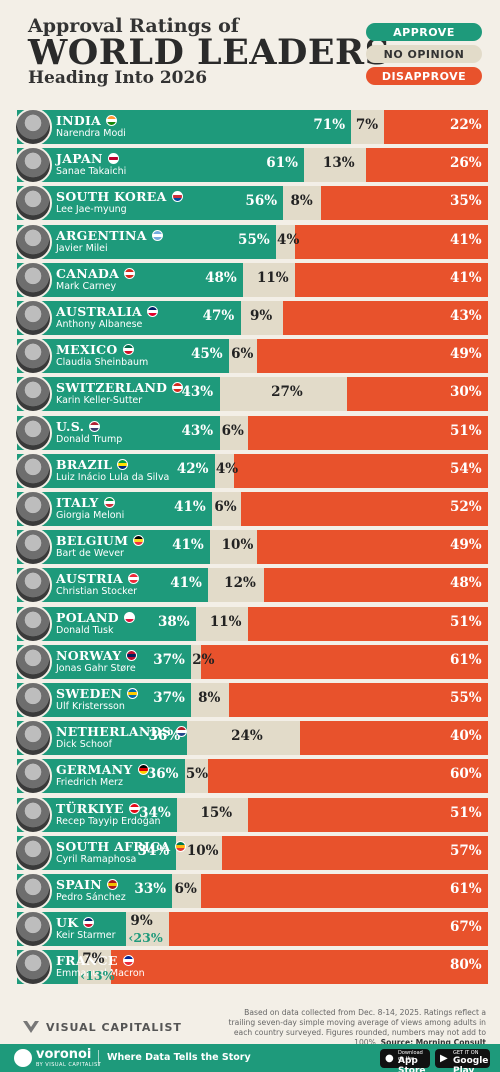 Image resolution: width=500 pixels, height=1072 pixels. Describe the element at coordinates (89, 923) in the screenshot. I see `flag-icon-uk` at that location.